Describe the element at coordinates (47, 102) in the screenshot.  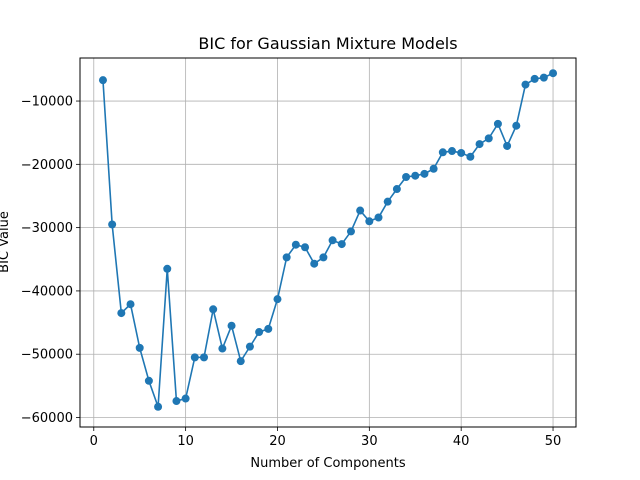
I see `y-tick-label: −10000` at that location.